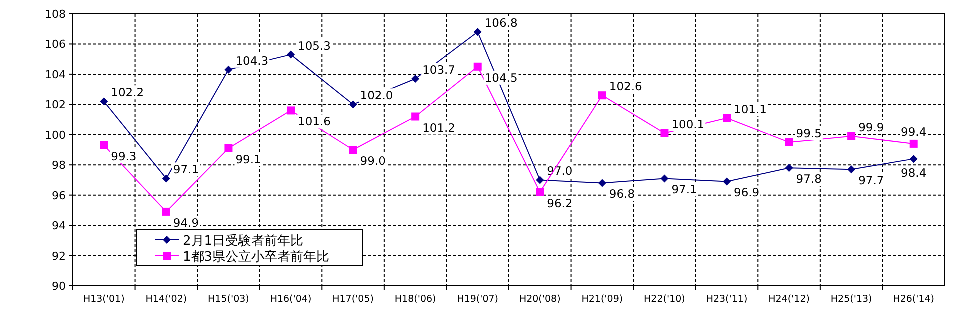 Image resolution: width=960 pixels, height=320 pixels. I want to click on x-tick-label: H26('14), so click(914, 299).